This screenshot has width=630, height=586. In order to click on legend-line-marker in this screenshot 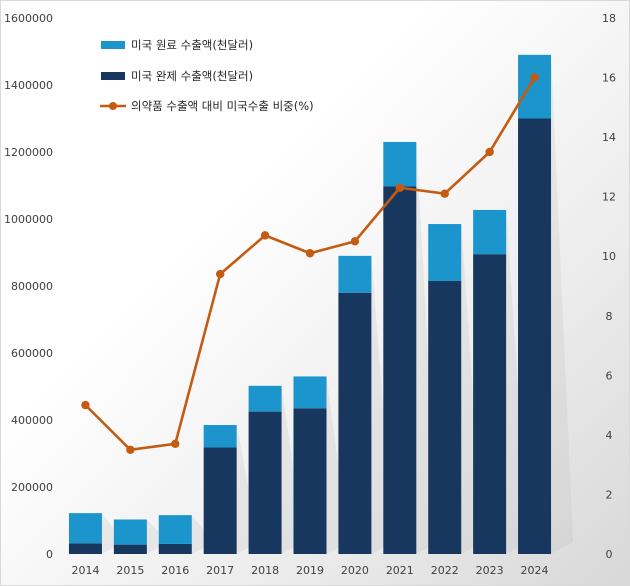, I will do `click(113, 106)`.